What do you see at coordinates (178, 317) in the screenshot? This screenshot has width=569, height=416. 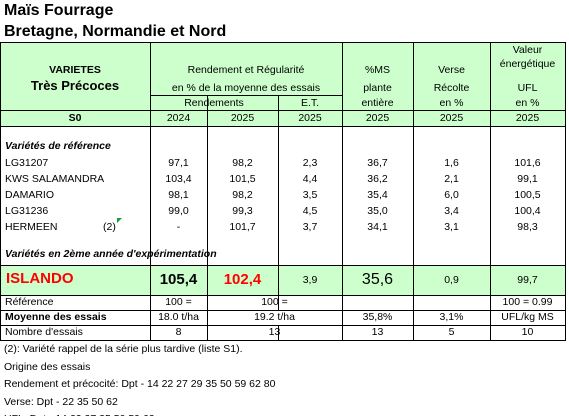 I see `footer-cell: 18.0 t/ha` at bounding box center [178, 317].